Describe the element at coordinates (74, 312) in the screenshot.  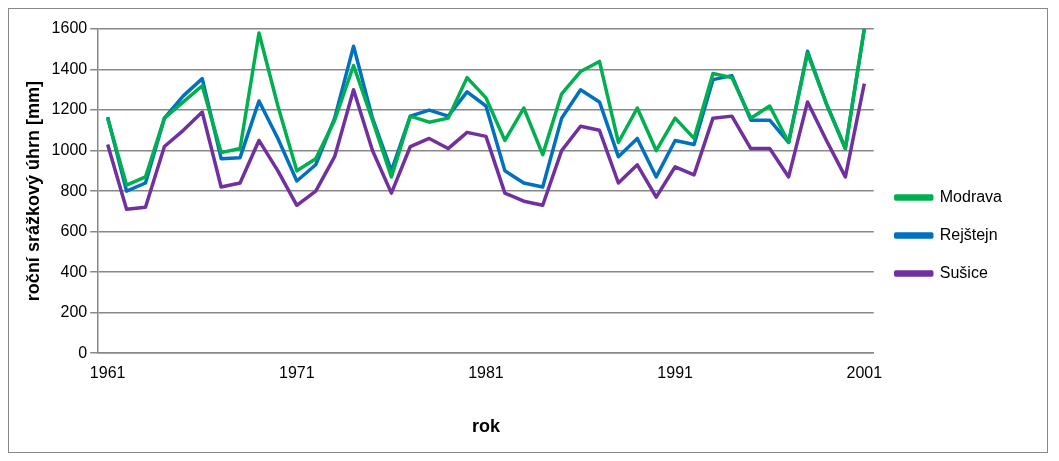
I see `y-tick-label: 200` at that location.